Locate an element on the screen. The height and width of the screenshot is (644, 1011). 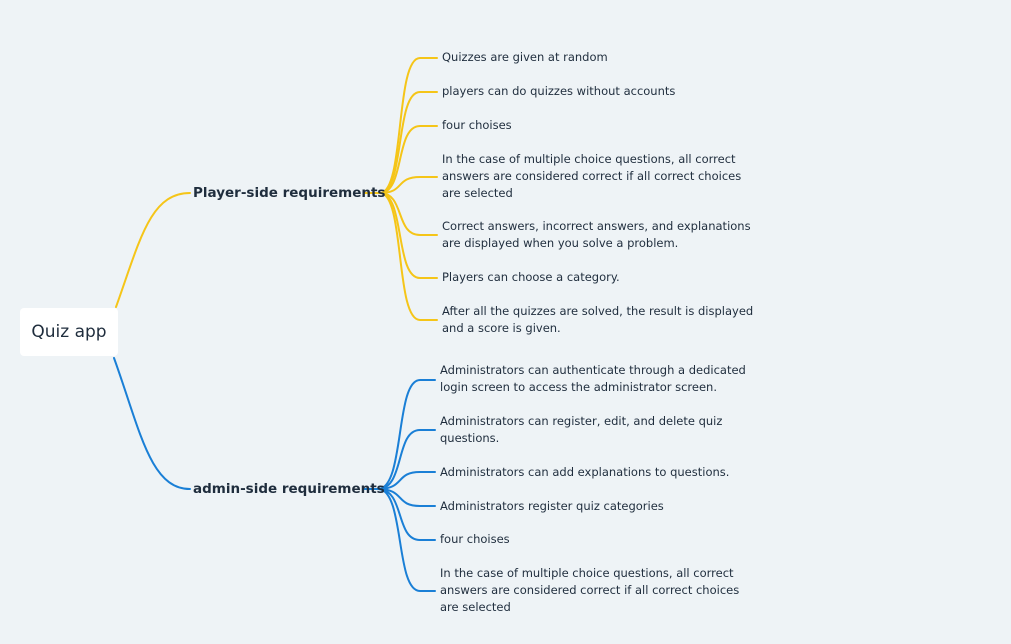
admin-leaf-connector is located at coordinates (400, 540).